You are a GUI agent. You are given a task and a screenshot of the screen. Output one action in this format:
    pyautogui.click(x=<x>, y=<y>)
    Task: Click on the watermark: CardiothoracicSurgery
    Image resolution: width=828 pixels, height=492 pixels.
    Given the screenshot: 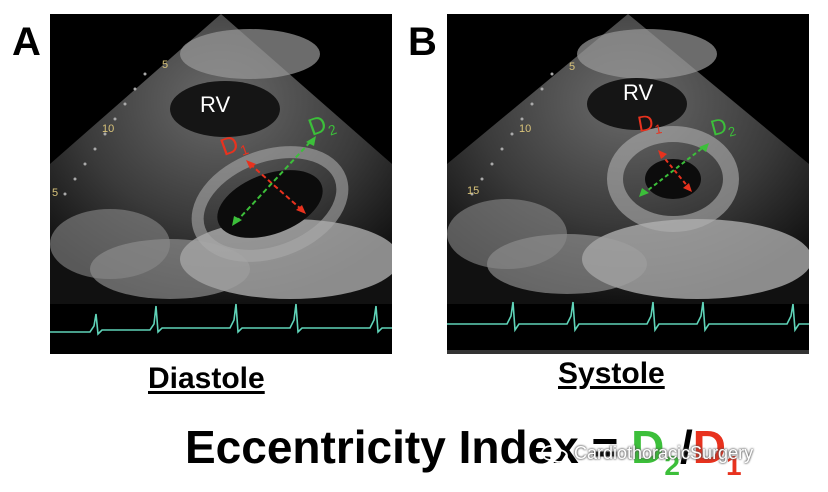 What is the action you would take?
    pyautogui.click(x=646, y=453)
    